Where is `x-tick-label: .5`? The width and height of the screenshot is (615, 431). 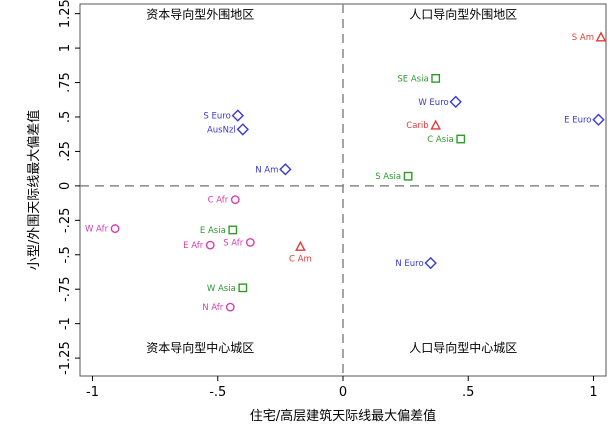
x-tick-label: .5 is located at coordinates (468, 392).